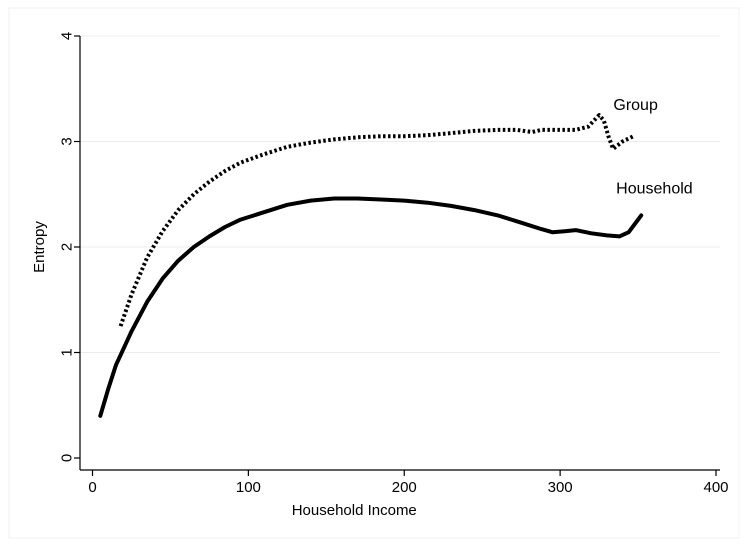  I want to click on x-tick-label: 200, so click(404, 487).